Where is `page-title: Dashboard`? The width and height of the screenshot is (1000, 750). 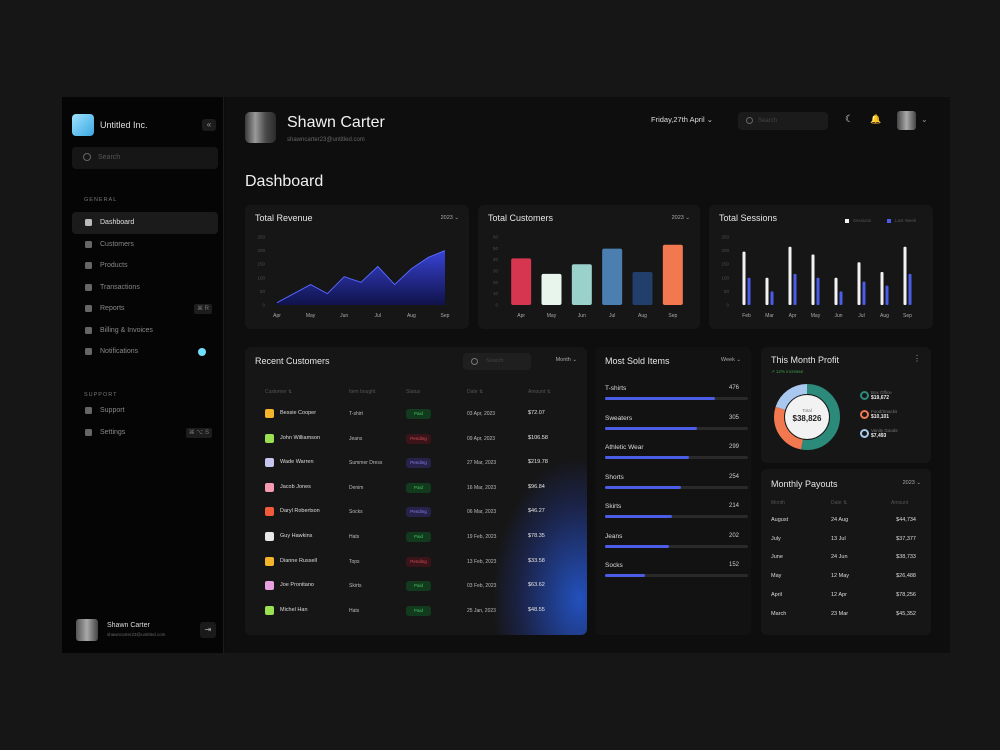 page-title: Dashboard is located at coordinates (284, 181).